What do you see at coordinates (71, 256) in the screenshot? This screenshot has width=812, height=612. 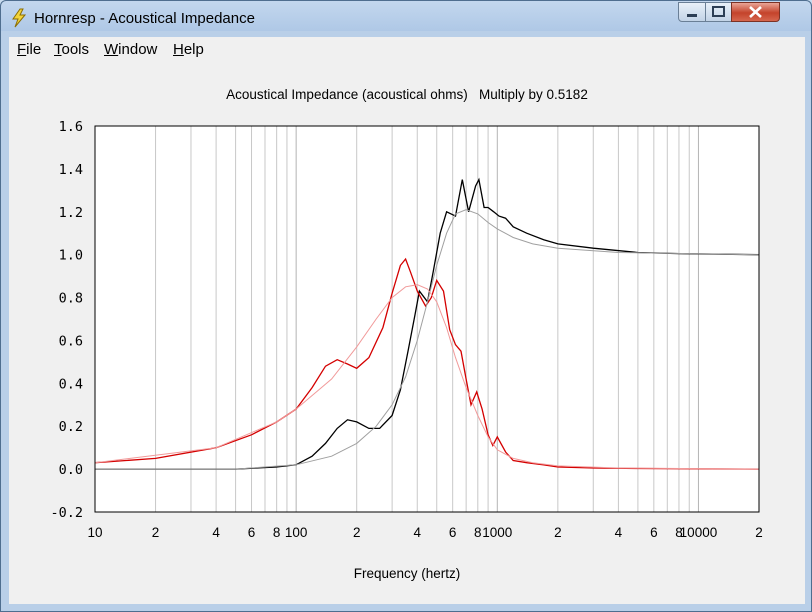 I see `y-tick-label: 1.0` at bounding box center [71, 256].